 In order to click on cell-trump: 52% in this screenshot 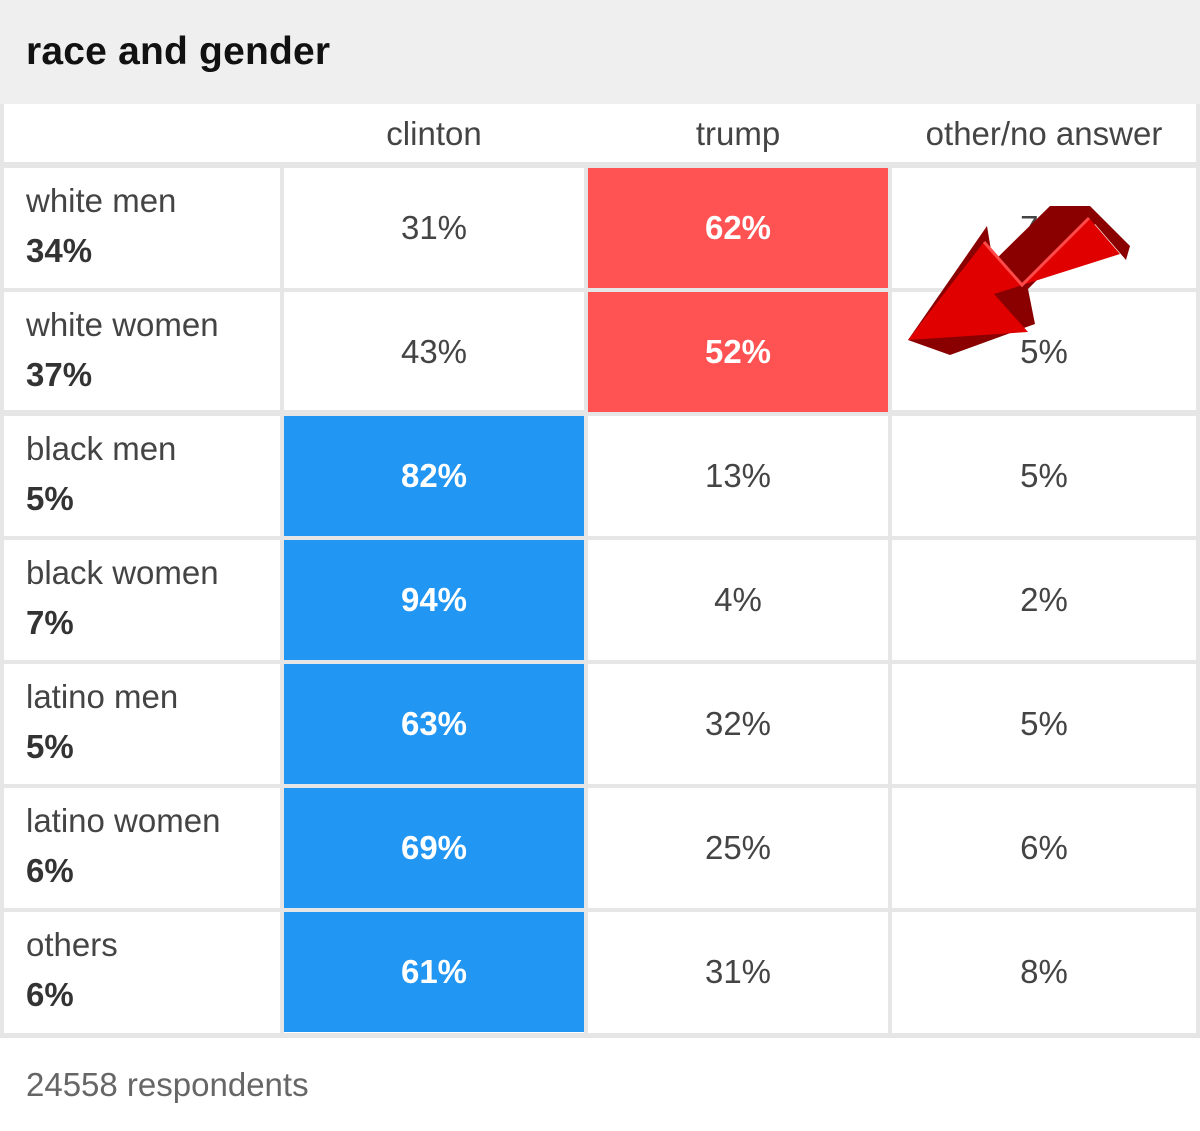, I will do `click(738, 352)`.